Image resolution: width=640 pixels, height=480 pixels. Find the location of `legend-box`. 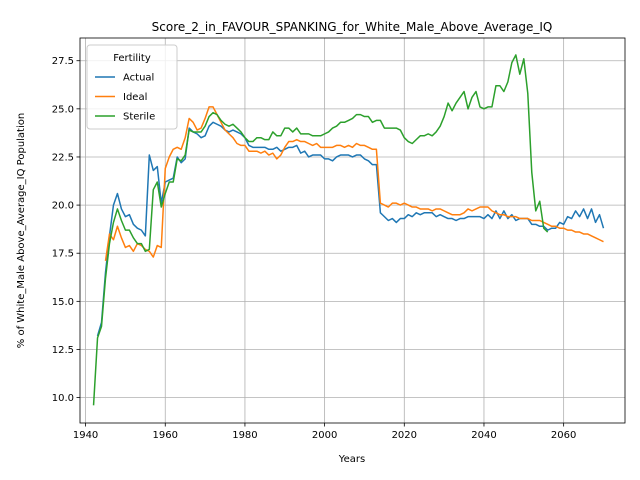

legend-box is located at coordinates (132, 87).